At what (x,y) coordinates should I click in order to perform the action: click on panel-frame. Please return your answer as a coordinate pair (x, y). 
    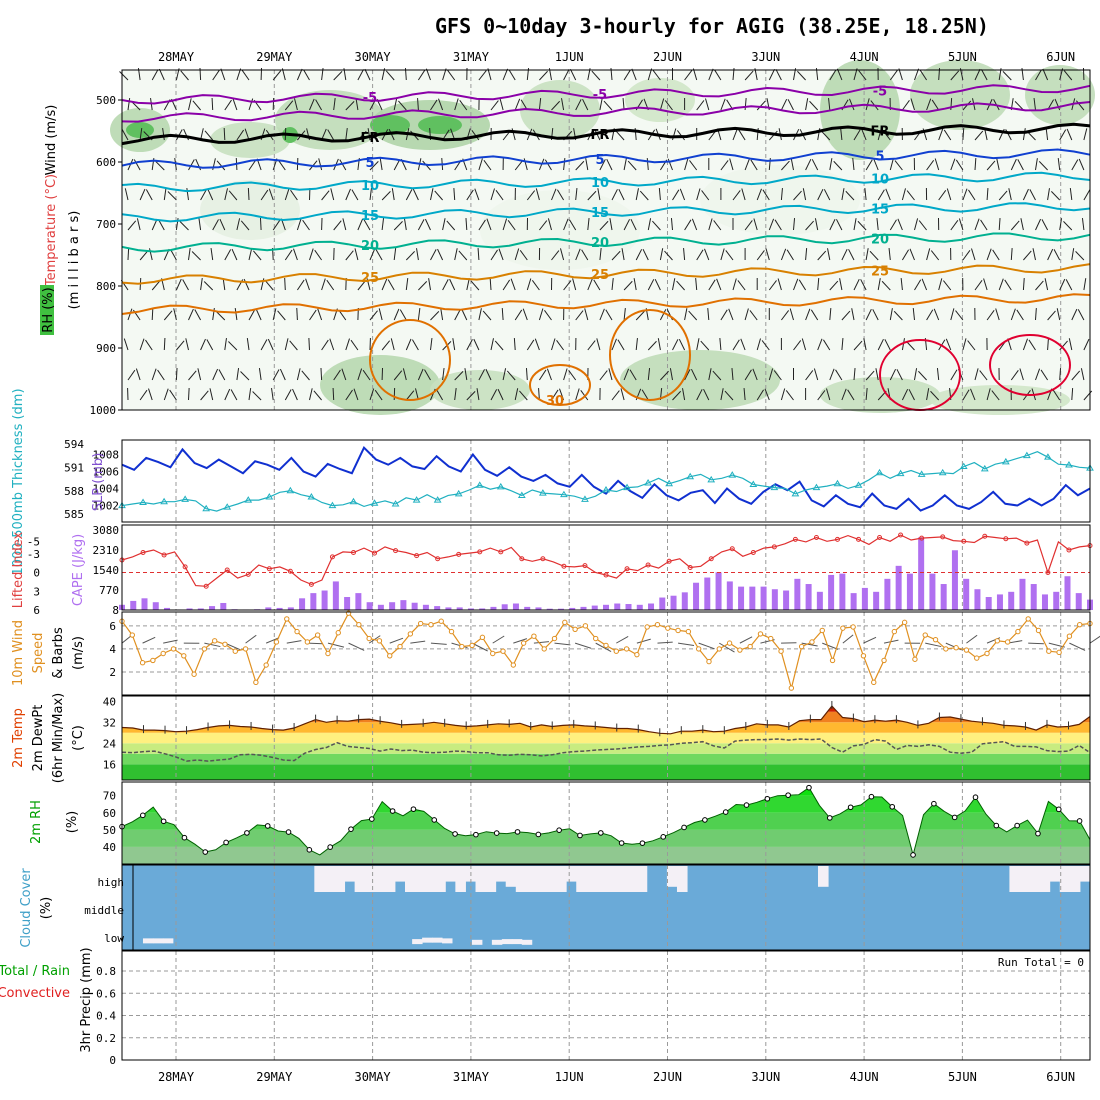
    Looking at the image, I should click on (606, 653).